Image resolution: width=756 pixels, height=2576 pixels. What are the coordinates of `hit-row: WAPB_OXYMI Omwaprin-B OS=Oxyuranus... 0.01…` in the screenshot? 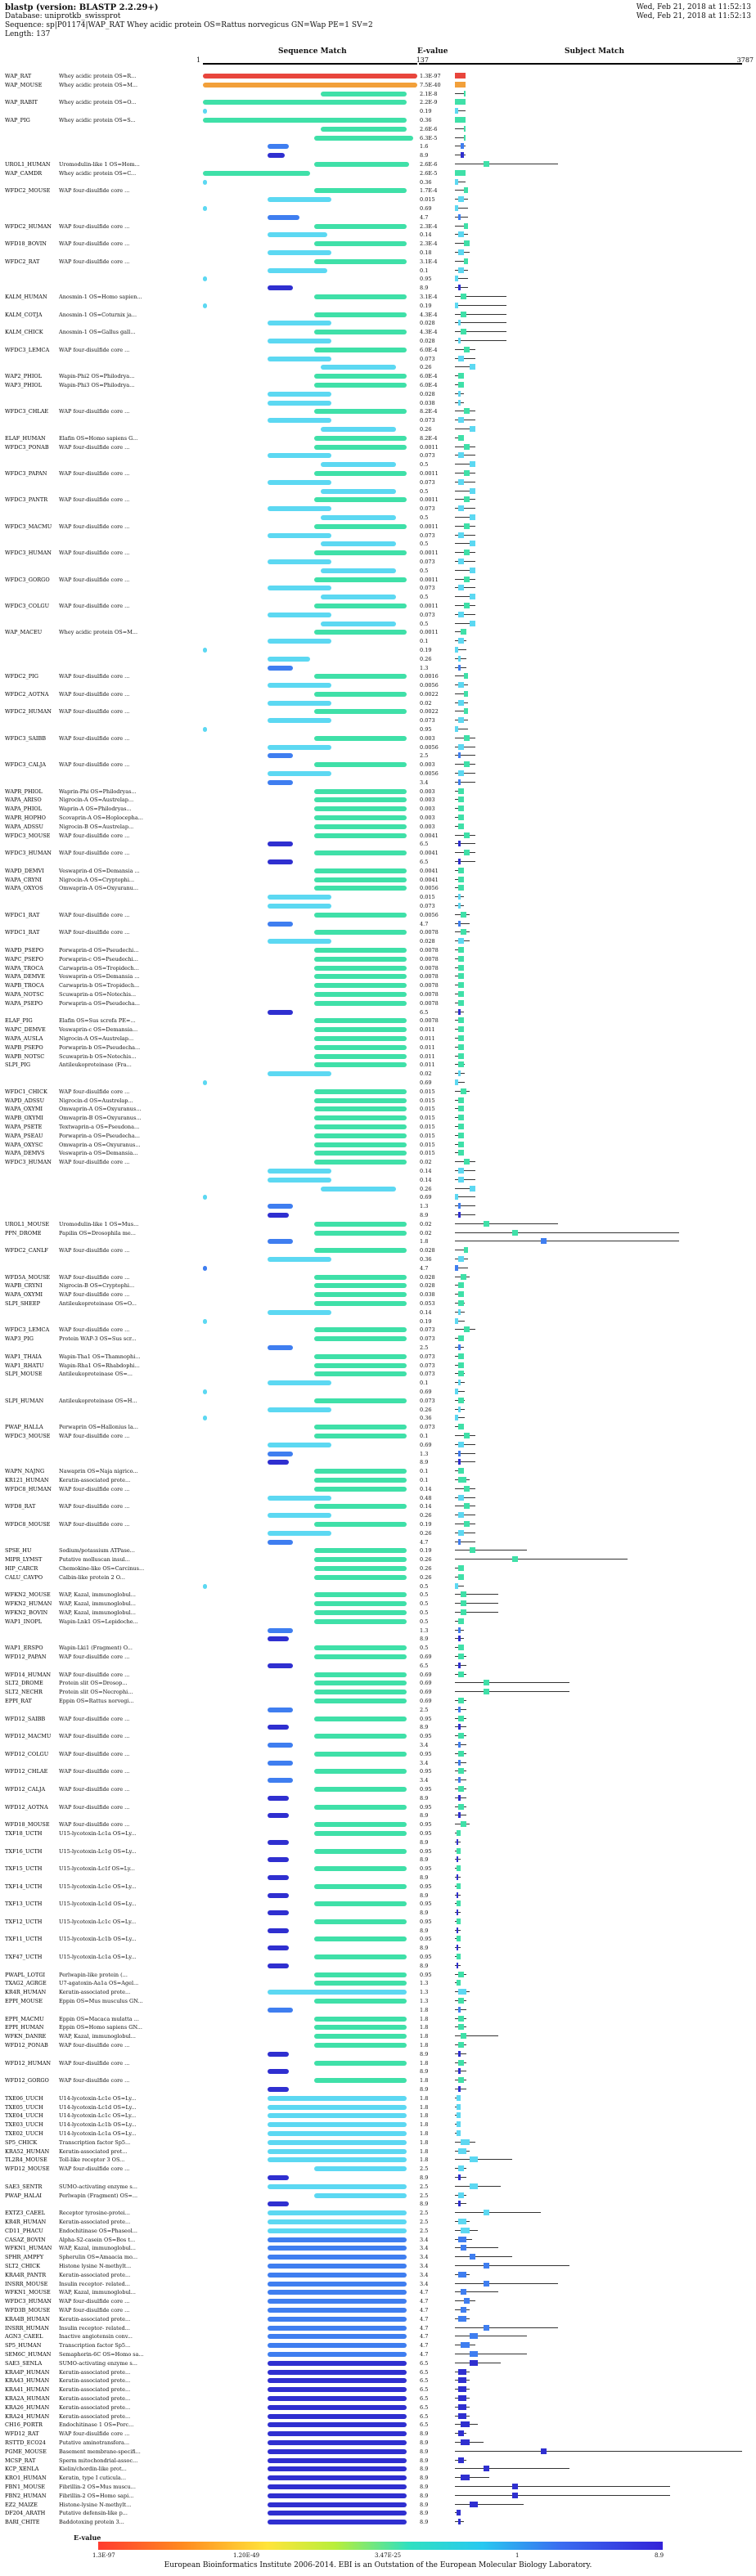 It's located at (378, 1118).